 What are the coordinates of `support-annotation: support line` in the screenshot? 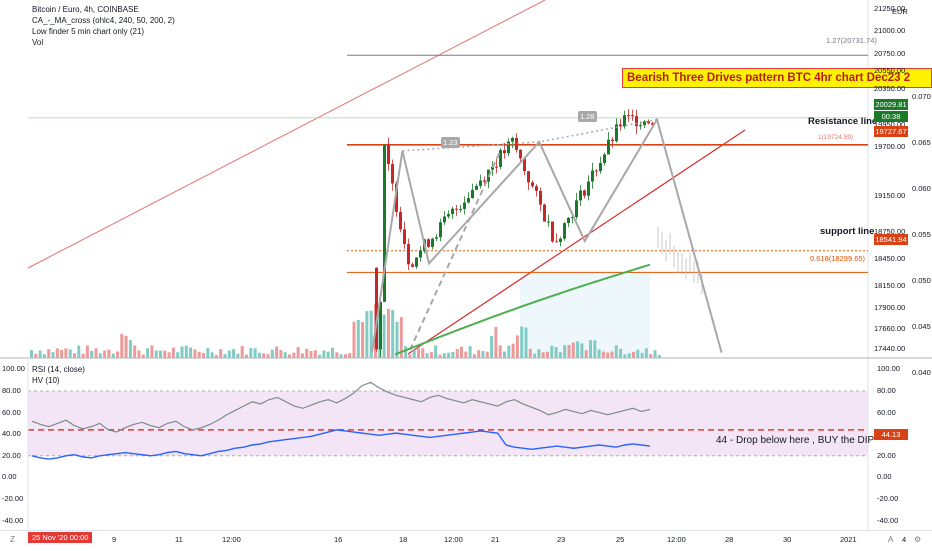 It's located at (847, 231).